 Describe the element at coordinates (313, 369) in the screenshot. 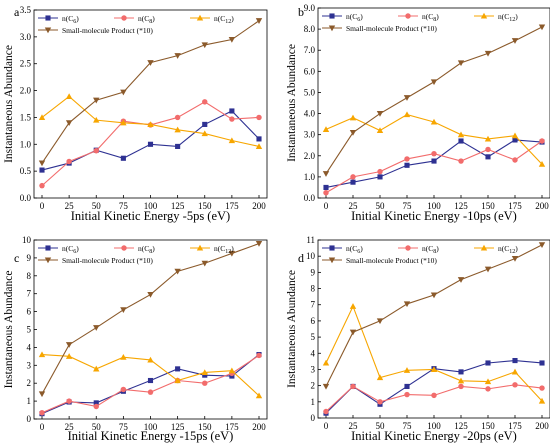

I see `y-tick-label: 3` at that location.